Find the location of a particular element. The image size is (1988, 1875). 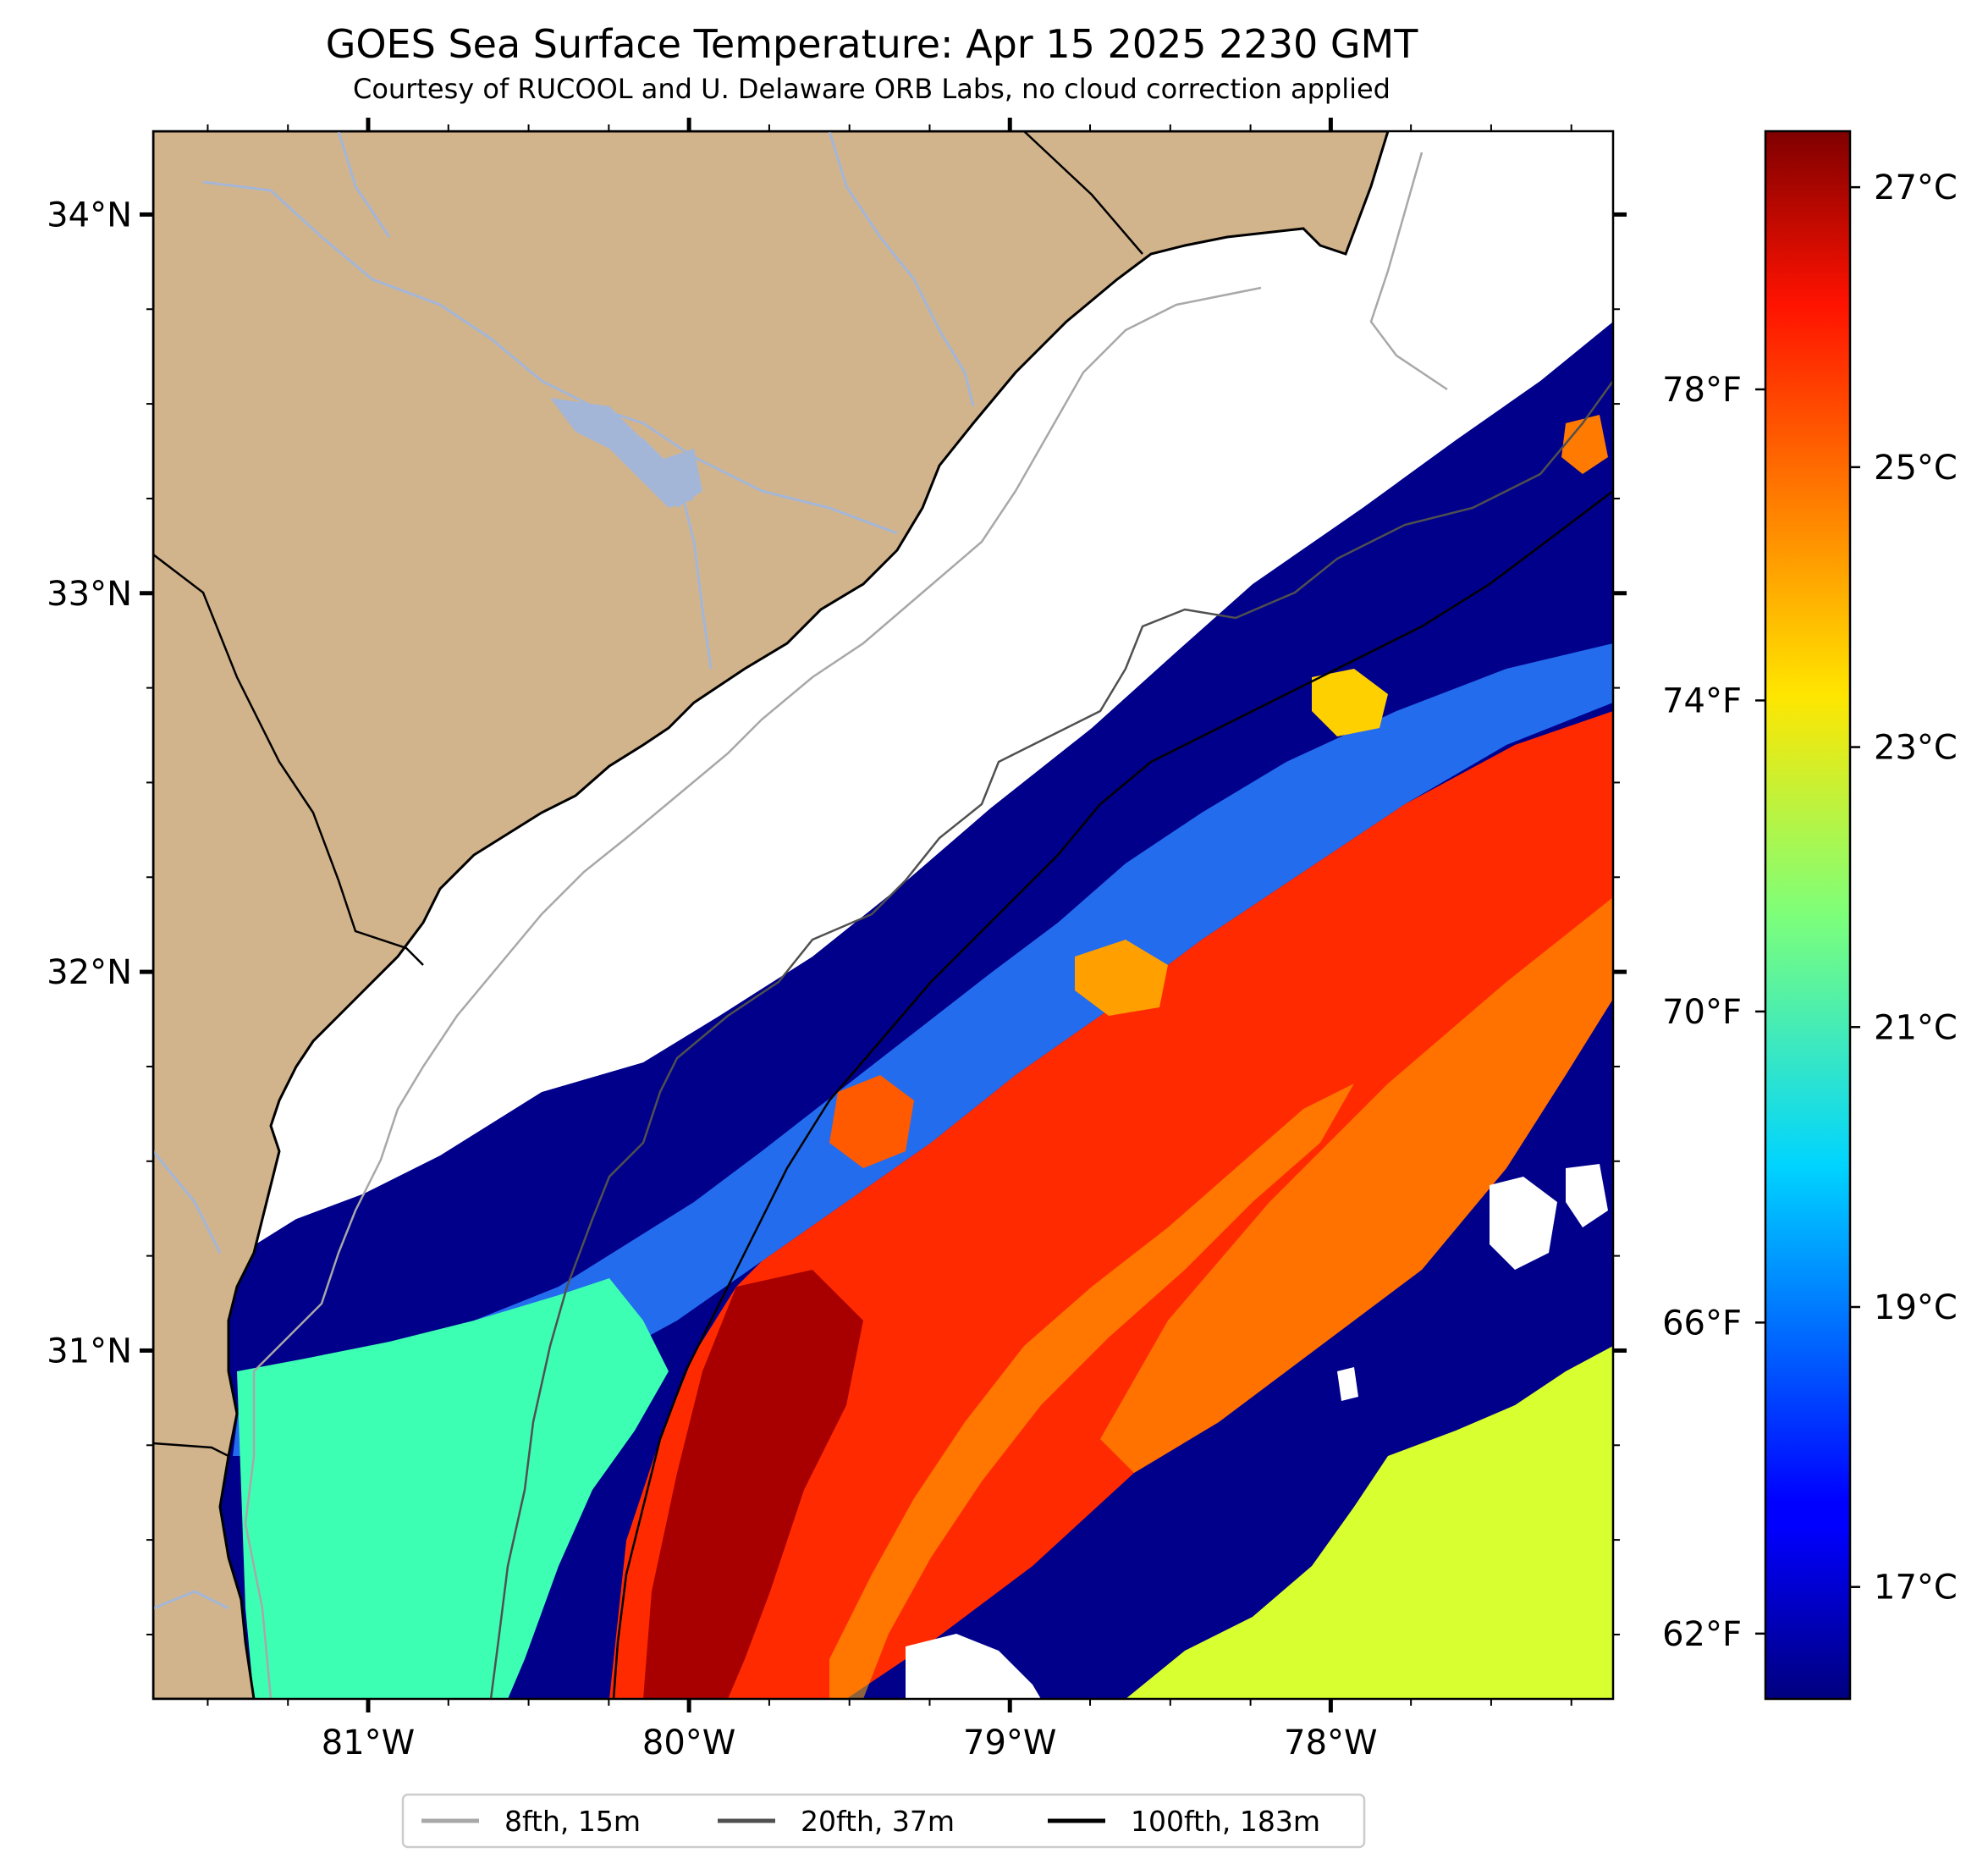

sst-inner-orange-stripe is located at coordinates (1091, 1391).